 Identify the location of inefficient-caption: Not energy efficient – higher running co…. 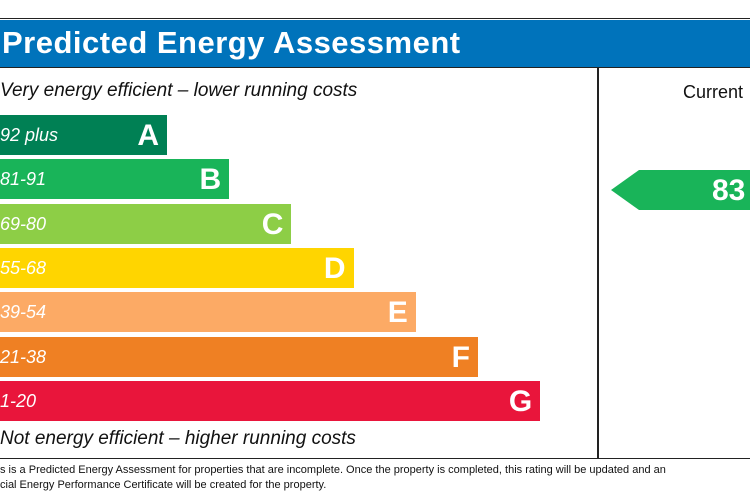
(178, 438).